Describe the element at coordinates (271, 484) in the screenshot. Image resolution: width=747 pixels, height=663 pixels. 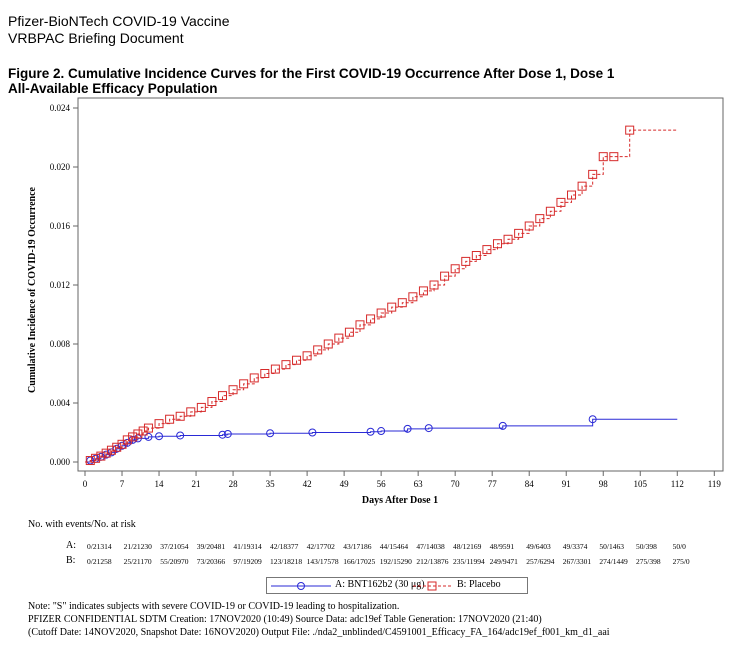
I see `x-tick-label: 35` at that location.